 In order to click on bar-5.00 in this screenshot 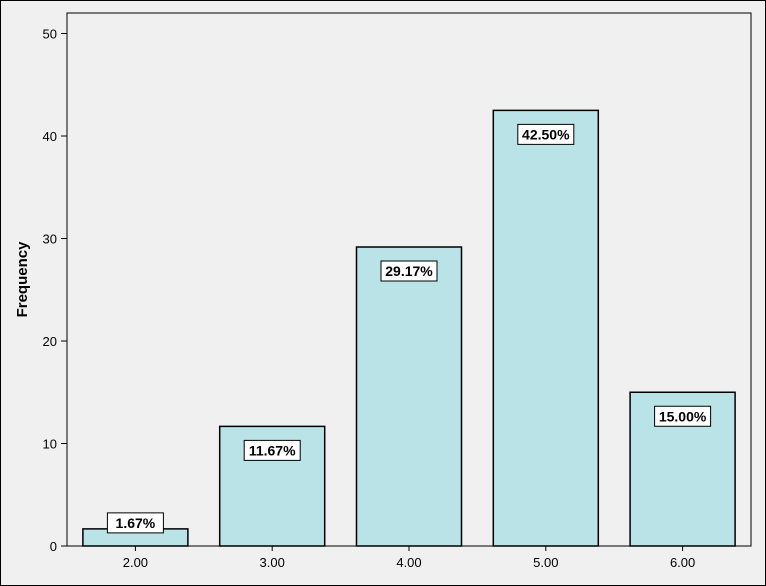, I will do `click(546, 328)`.